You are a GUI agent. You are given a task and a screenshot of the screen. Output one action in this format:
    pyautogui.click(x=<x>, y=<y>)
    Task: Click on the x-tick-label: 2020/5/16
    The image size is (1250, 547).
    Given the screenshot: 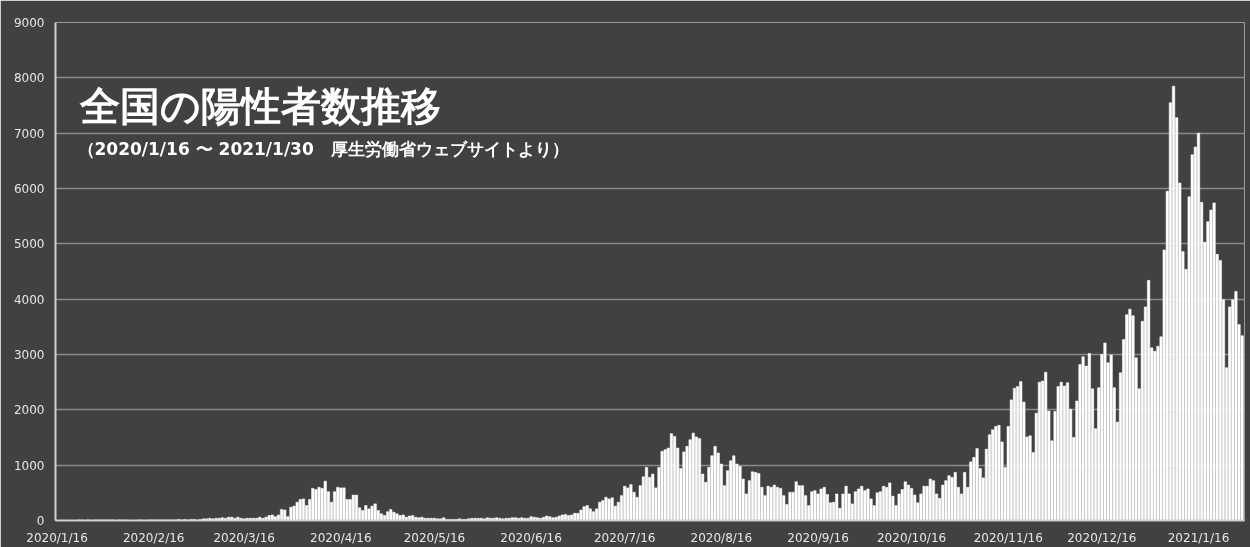 What is the action you would take?
    pyautogui.click(x=434, y=537)
    